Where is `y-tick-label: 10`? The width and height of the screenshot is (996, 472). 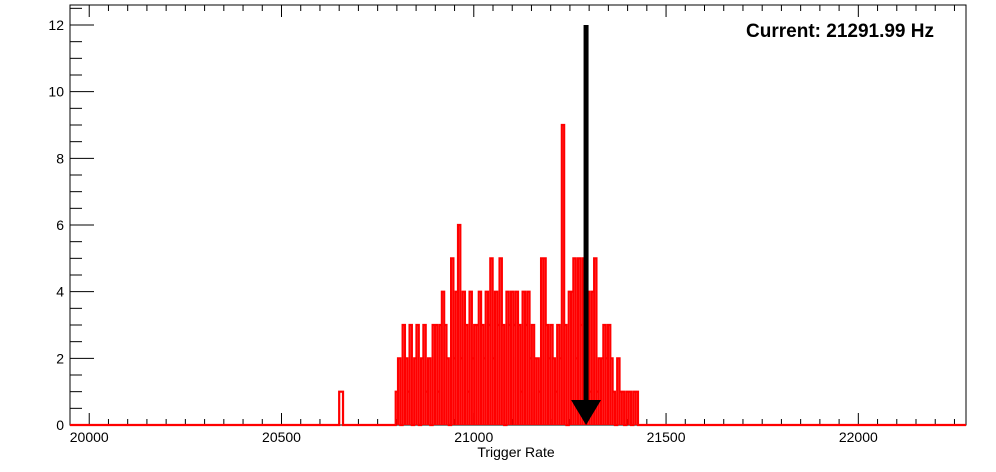
y-tick-label: 10 is located at coordinates (56, 92).